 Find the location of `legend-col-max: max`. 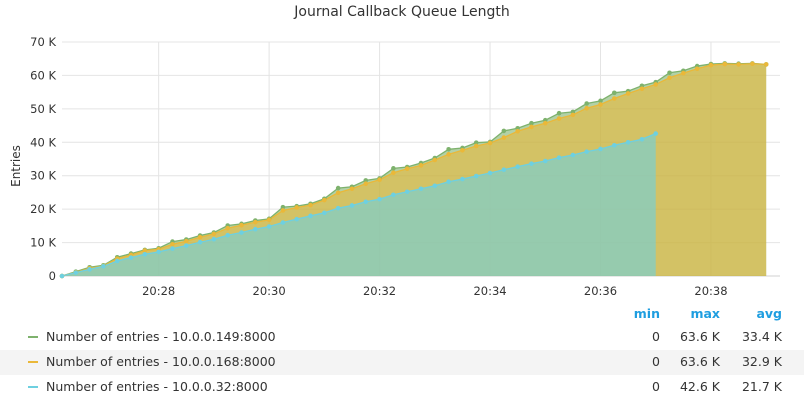

legend-col-max: max is located at coordinates (705, 313).